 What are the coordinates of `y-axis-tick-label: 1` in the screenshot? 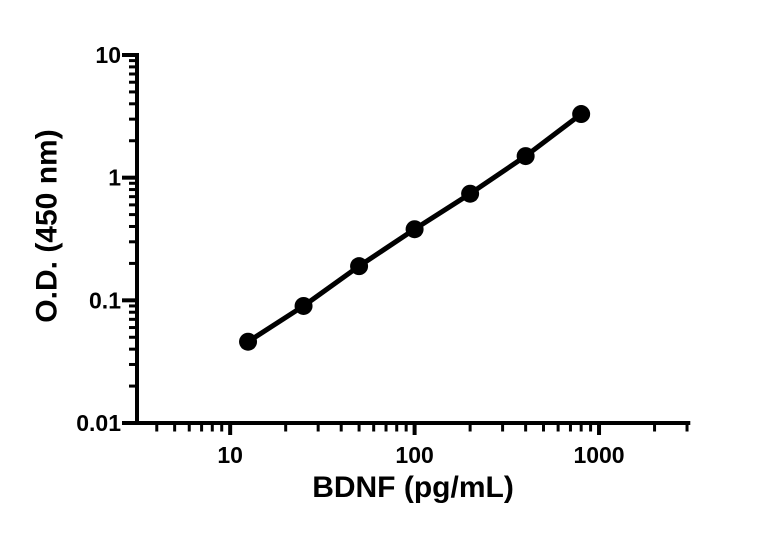 It's located at (114, 178).